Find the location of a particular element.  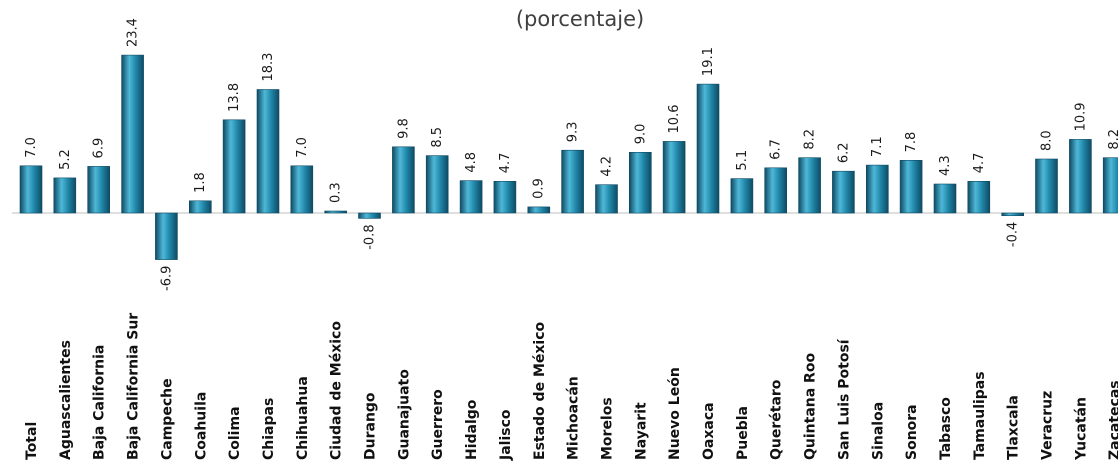

value-label-21: 5.1 is located at coordinates (742, 160).